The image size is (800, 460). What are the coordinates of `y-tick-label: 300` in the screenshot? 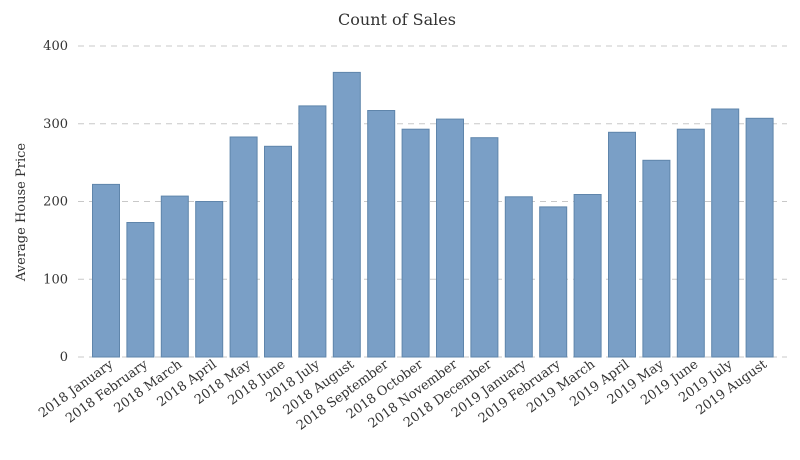 It's located at (55, 124).